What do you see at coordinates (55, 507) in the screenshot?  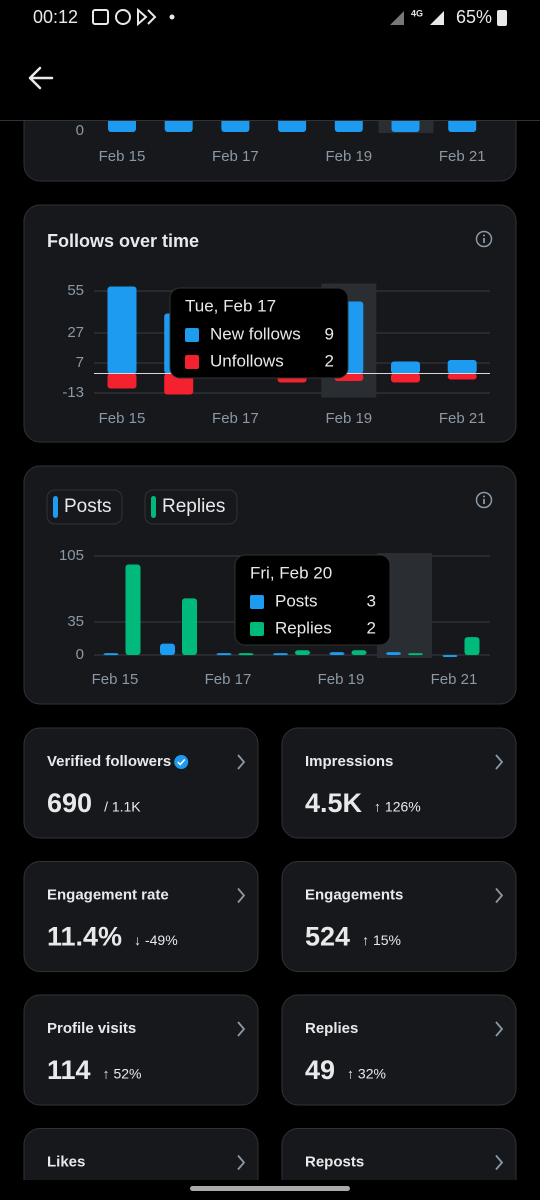 I see `legend-swatch` at bounding box center [55, 507].